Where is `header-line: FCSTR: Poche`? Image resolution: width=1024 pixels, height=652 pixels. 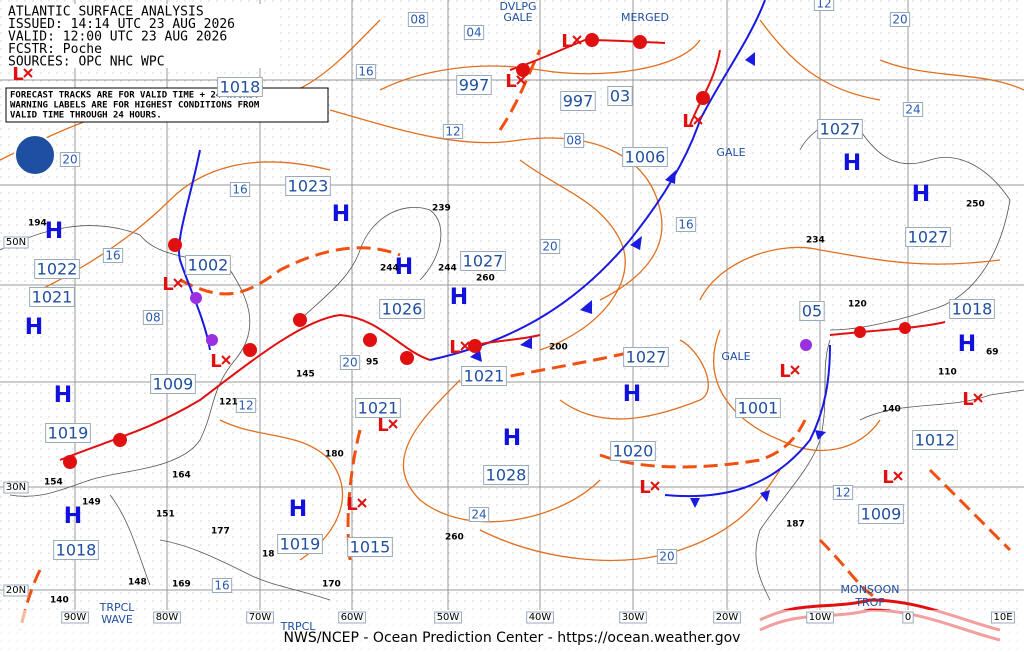
header-line: FCSTR: Poche is located at coordinates (55, 49).